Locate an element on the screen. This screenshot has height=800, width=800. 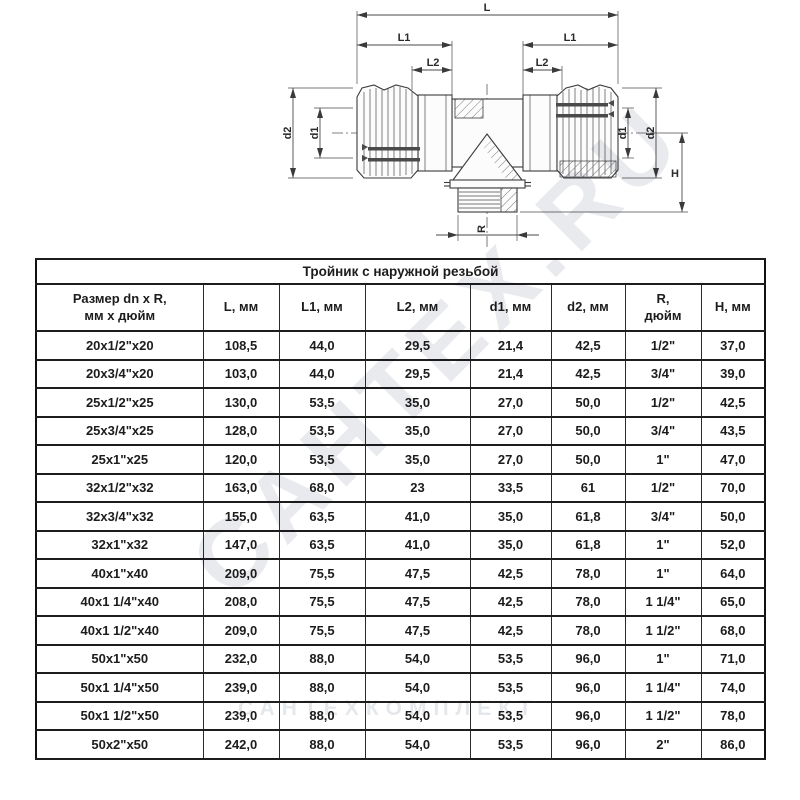
cell-size: 50x1 1/2"x50 is located at coordinates (119, 715).